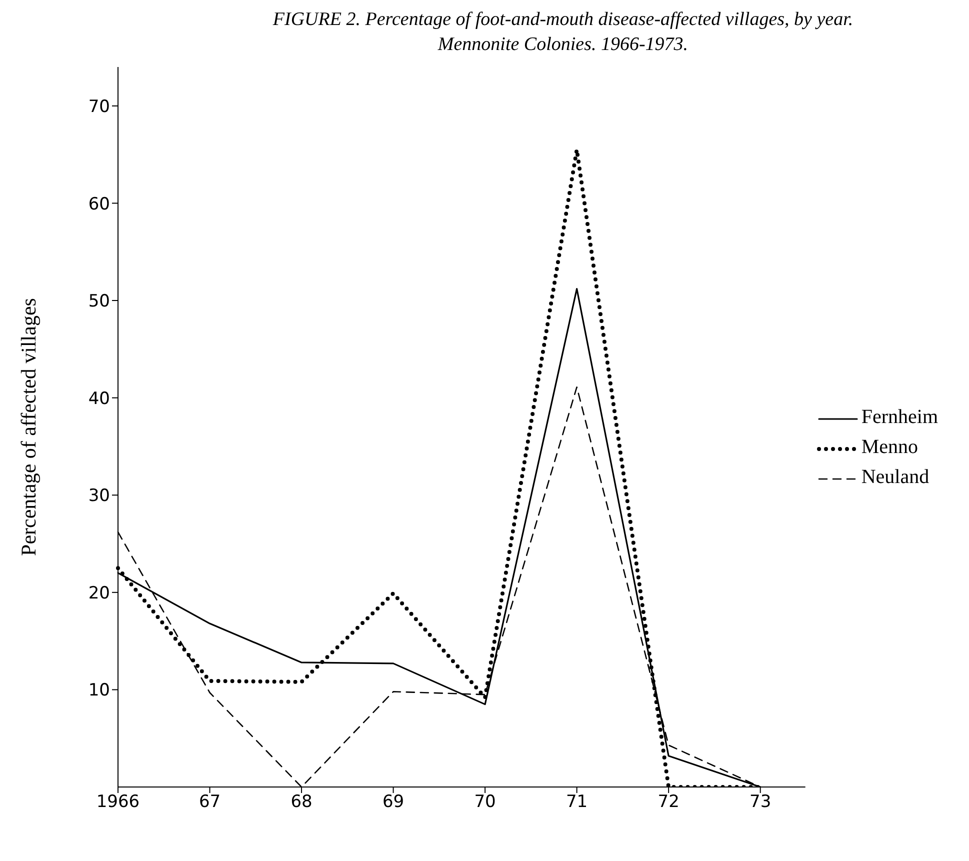 The image size is (969, 861). What do you see at coordinates (761, 802) in the screenshot?
I see `x-tick-label: 73` at bounding box center [761, 802].